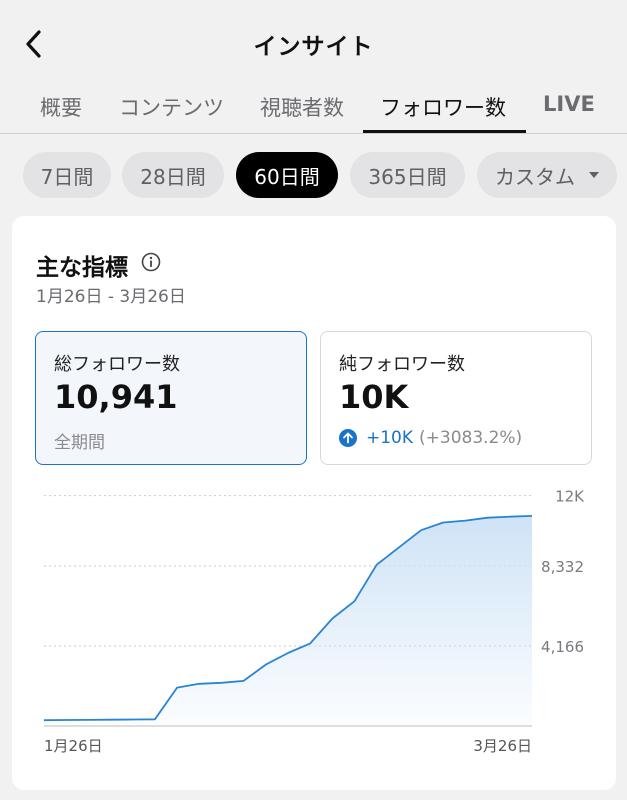 The image size is (627, 800). What do you see at coordinates (348, 438) in the screenshot?
I see `arrow-up-circle-icon` at bounding box center [348, 438].